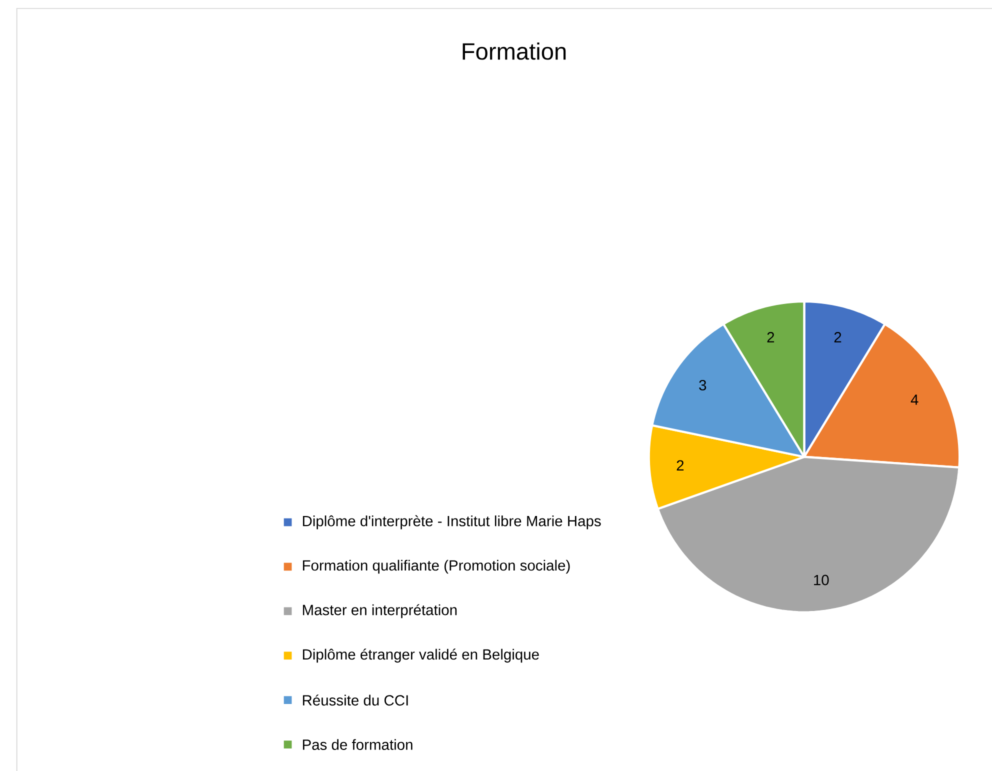 Image resolution: width=992 pixels, height=771 pixels. What do you see at coordinates (357, 744) in the screenshot?
I see `legend-label: Pas de formation` at bounding box center [357, 744].